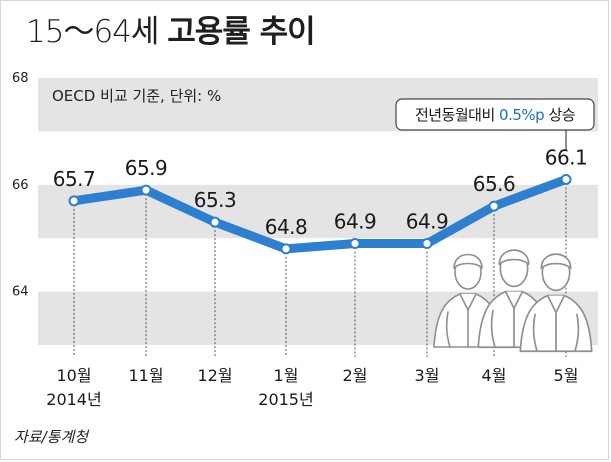 The height and width of the screenshot is (462, 611). I want to click on series-line-employment-rate, so click(320, 214).